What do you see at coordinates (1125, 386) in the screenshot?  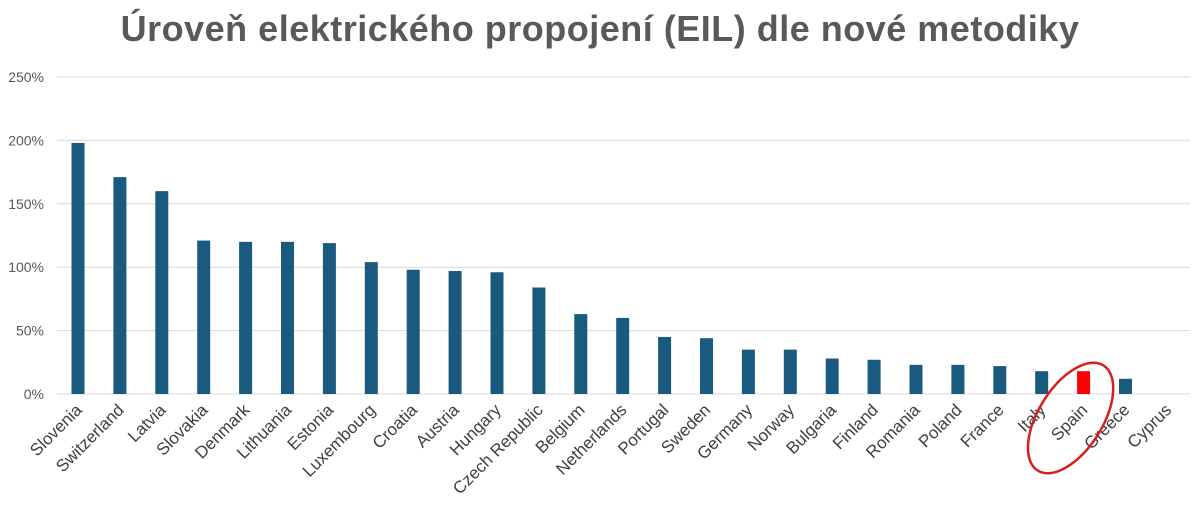 I see `bar-greece` at bounding box center [1125, 386].